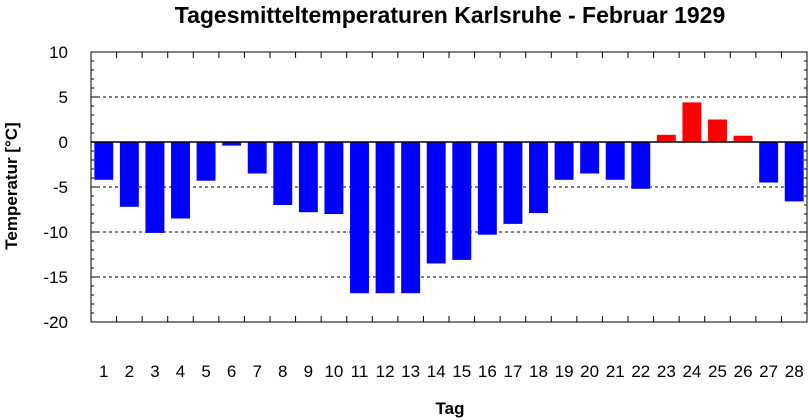  What do you see at coordinates (55, 232) in the screenshot?
I see `y-tick-label: -10` at bounding box center [55, 232].